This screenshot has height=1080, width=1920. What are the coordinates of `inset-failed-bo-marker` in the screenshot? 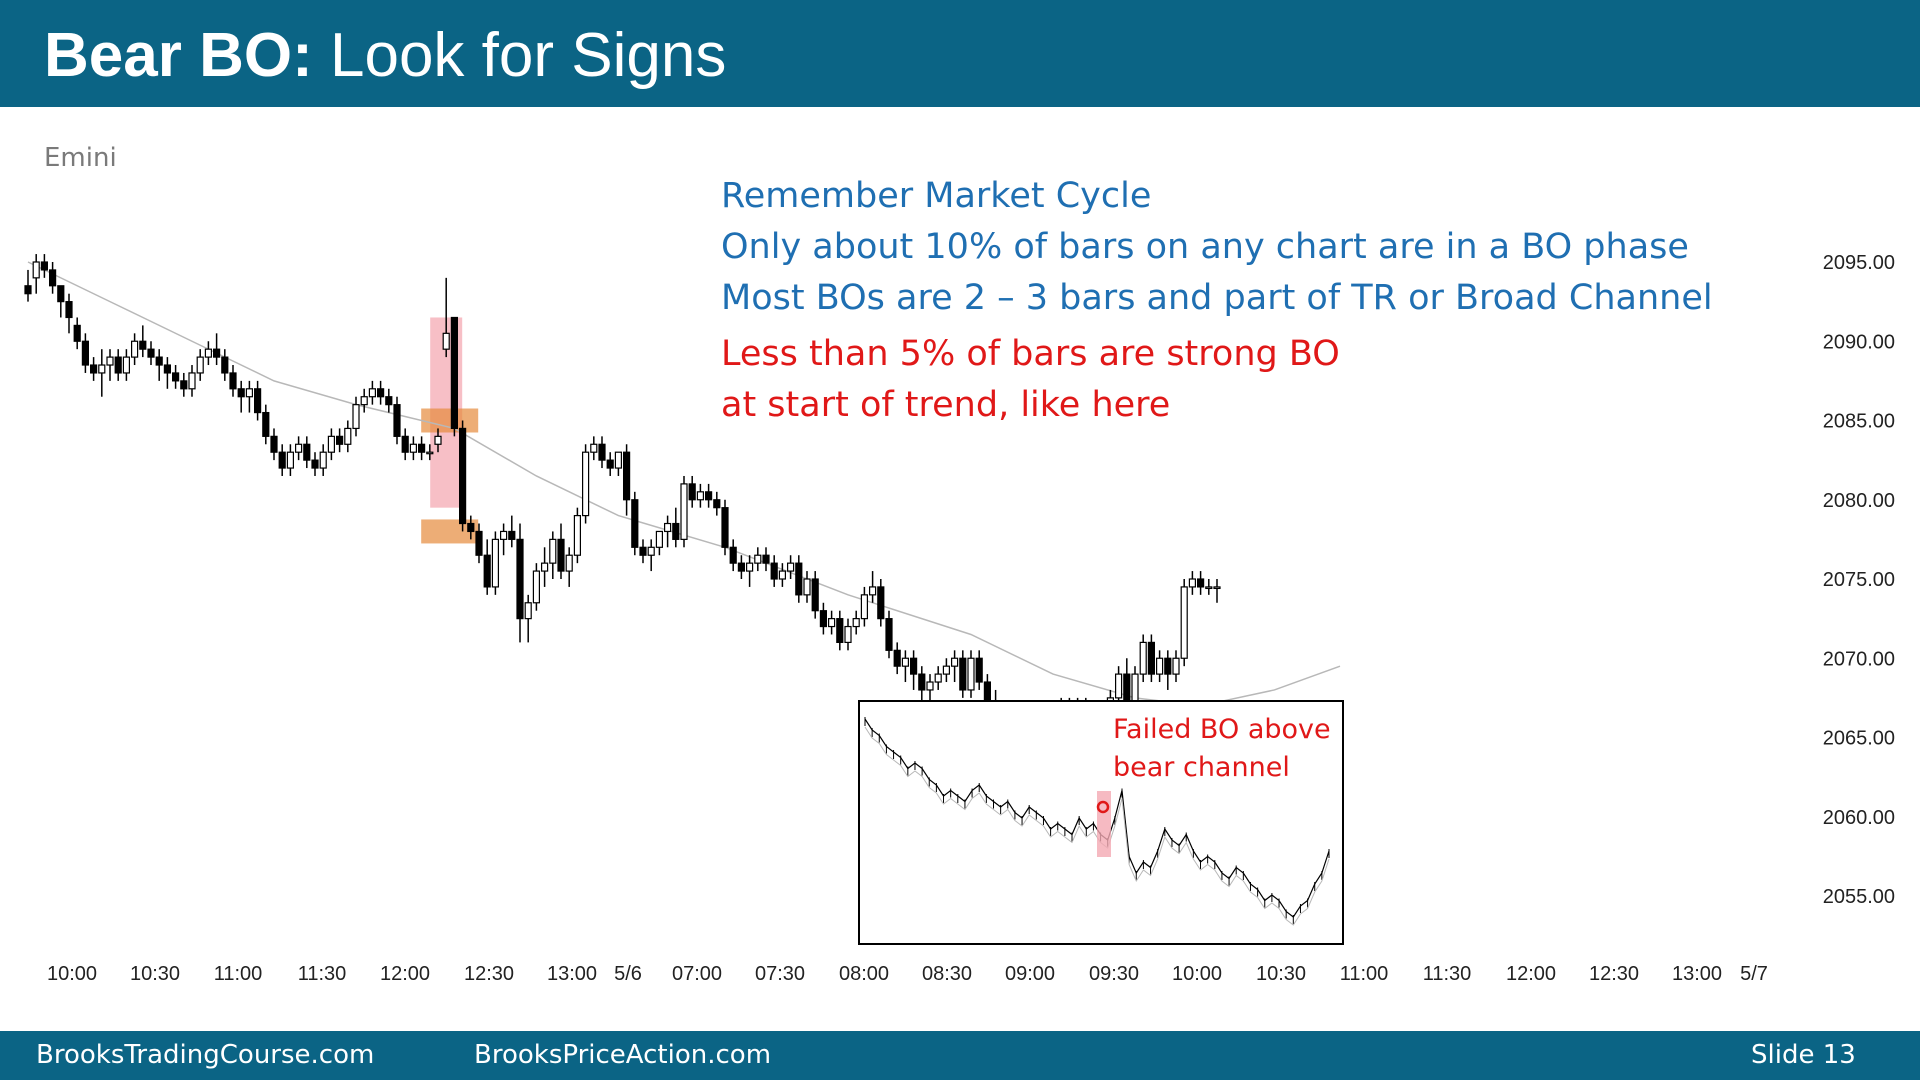 It's located at (1103, 807).